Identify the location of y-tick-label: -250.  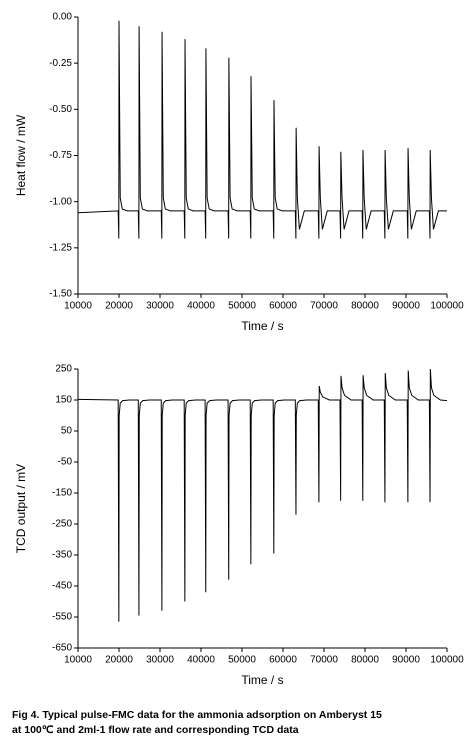
(62, 524).